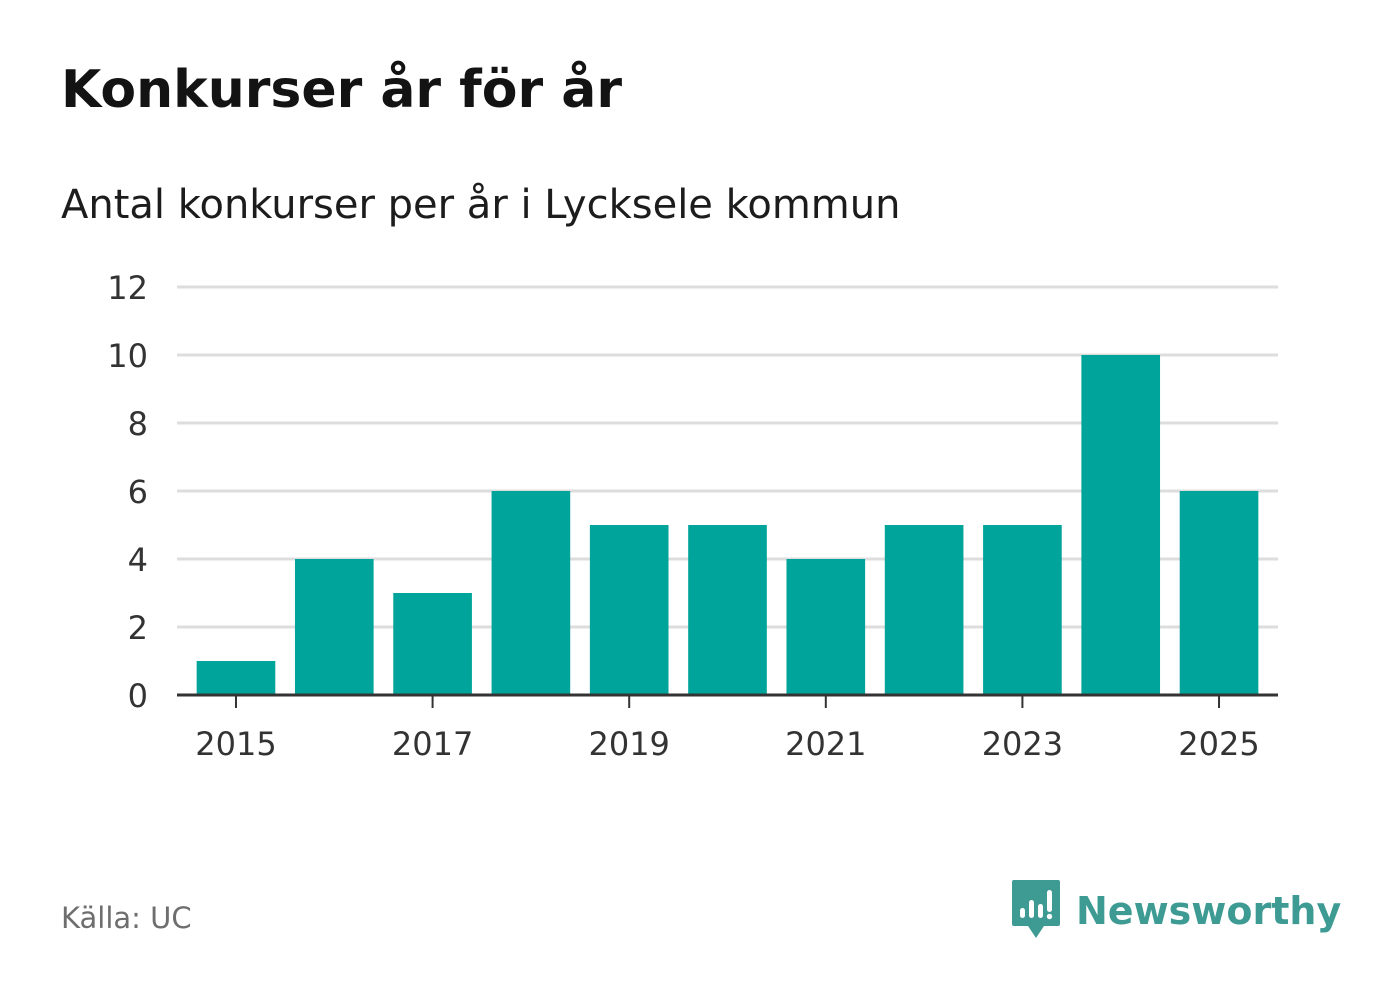  Describe the element at coordinates (342, 90) in the screenshot. I see `chart-title: Konkurser år för år` at that location.